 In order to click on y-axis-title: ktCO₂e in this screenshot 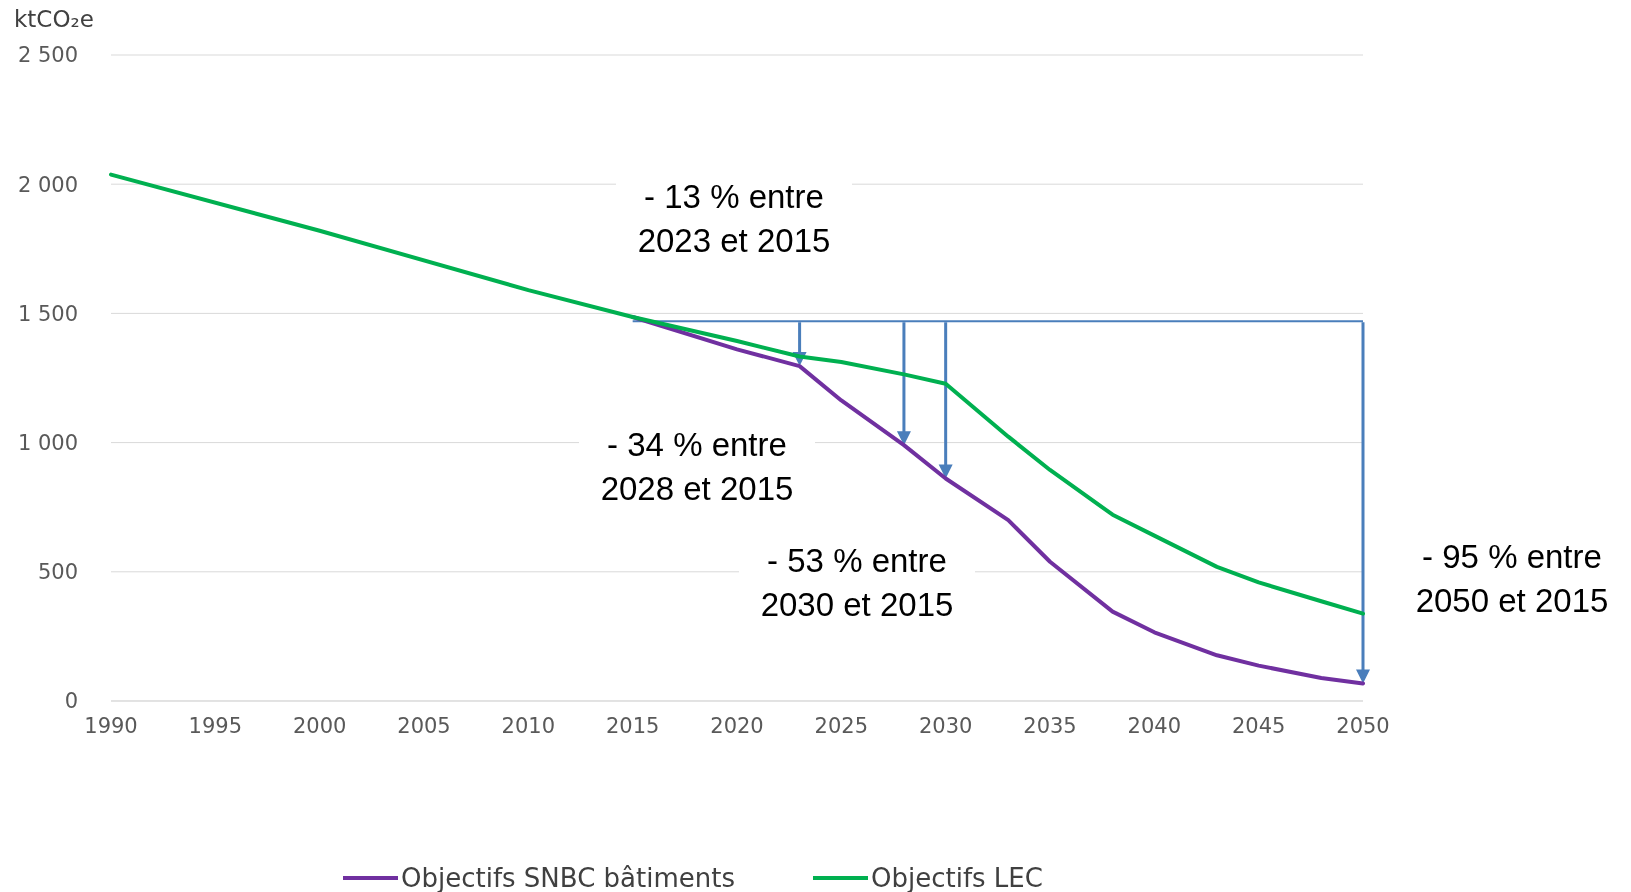, I will do `click(54, 19)`.